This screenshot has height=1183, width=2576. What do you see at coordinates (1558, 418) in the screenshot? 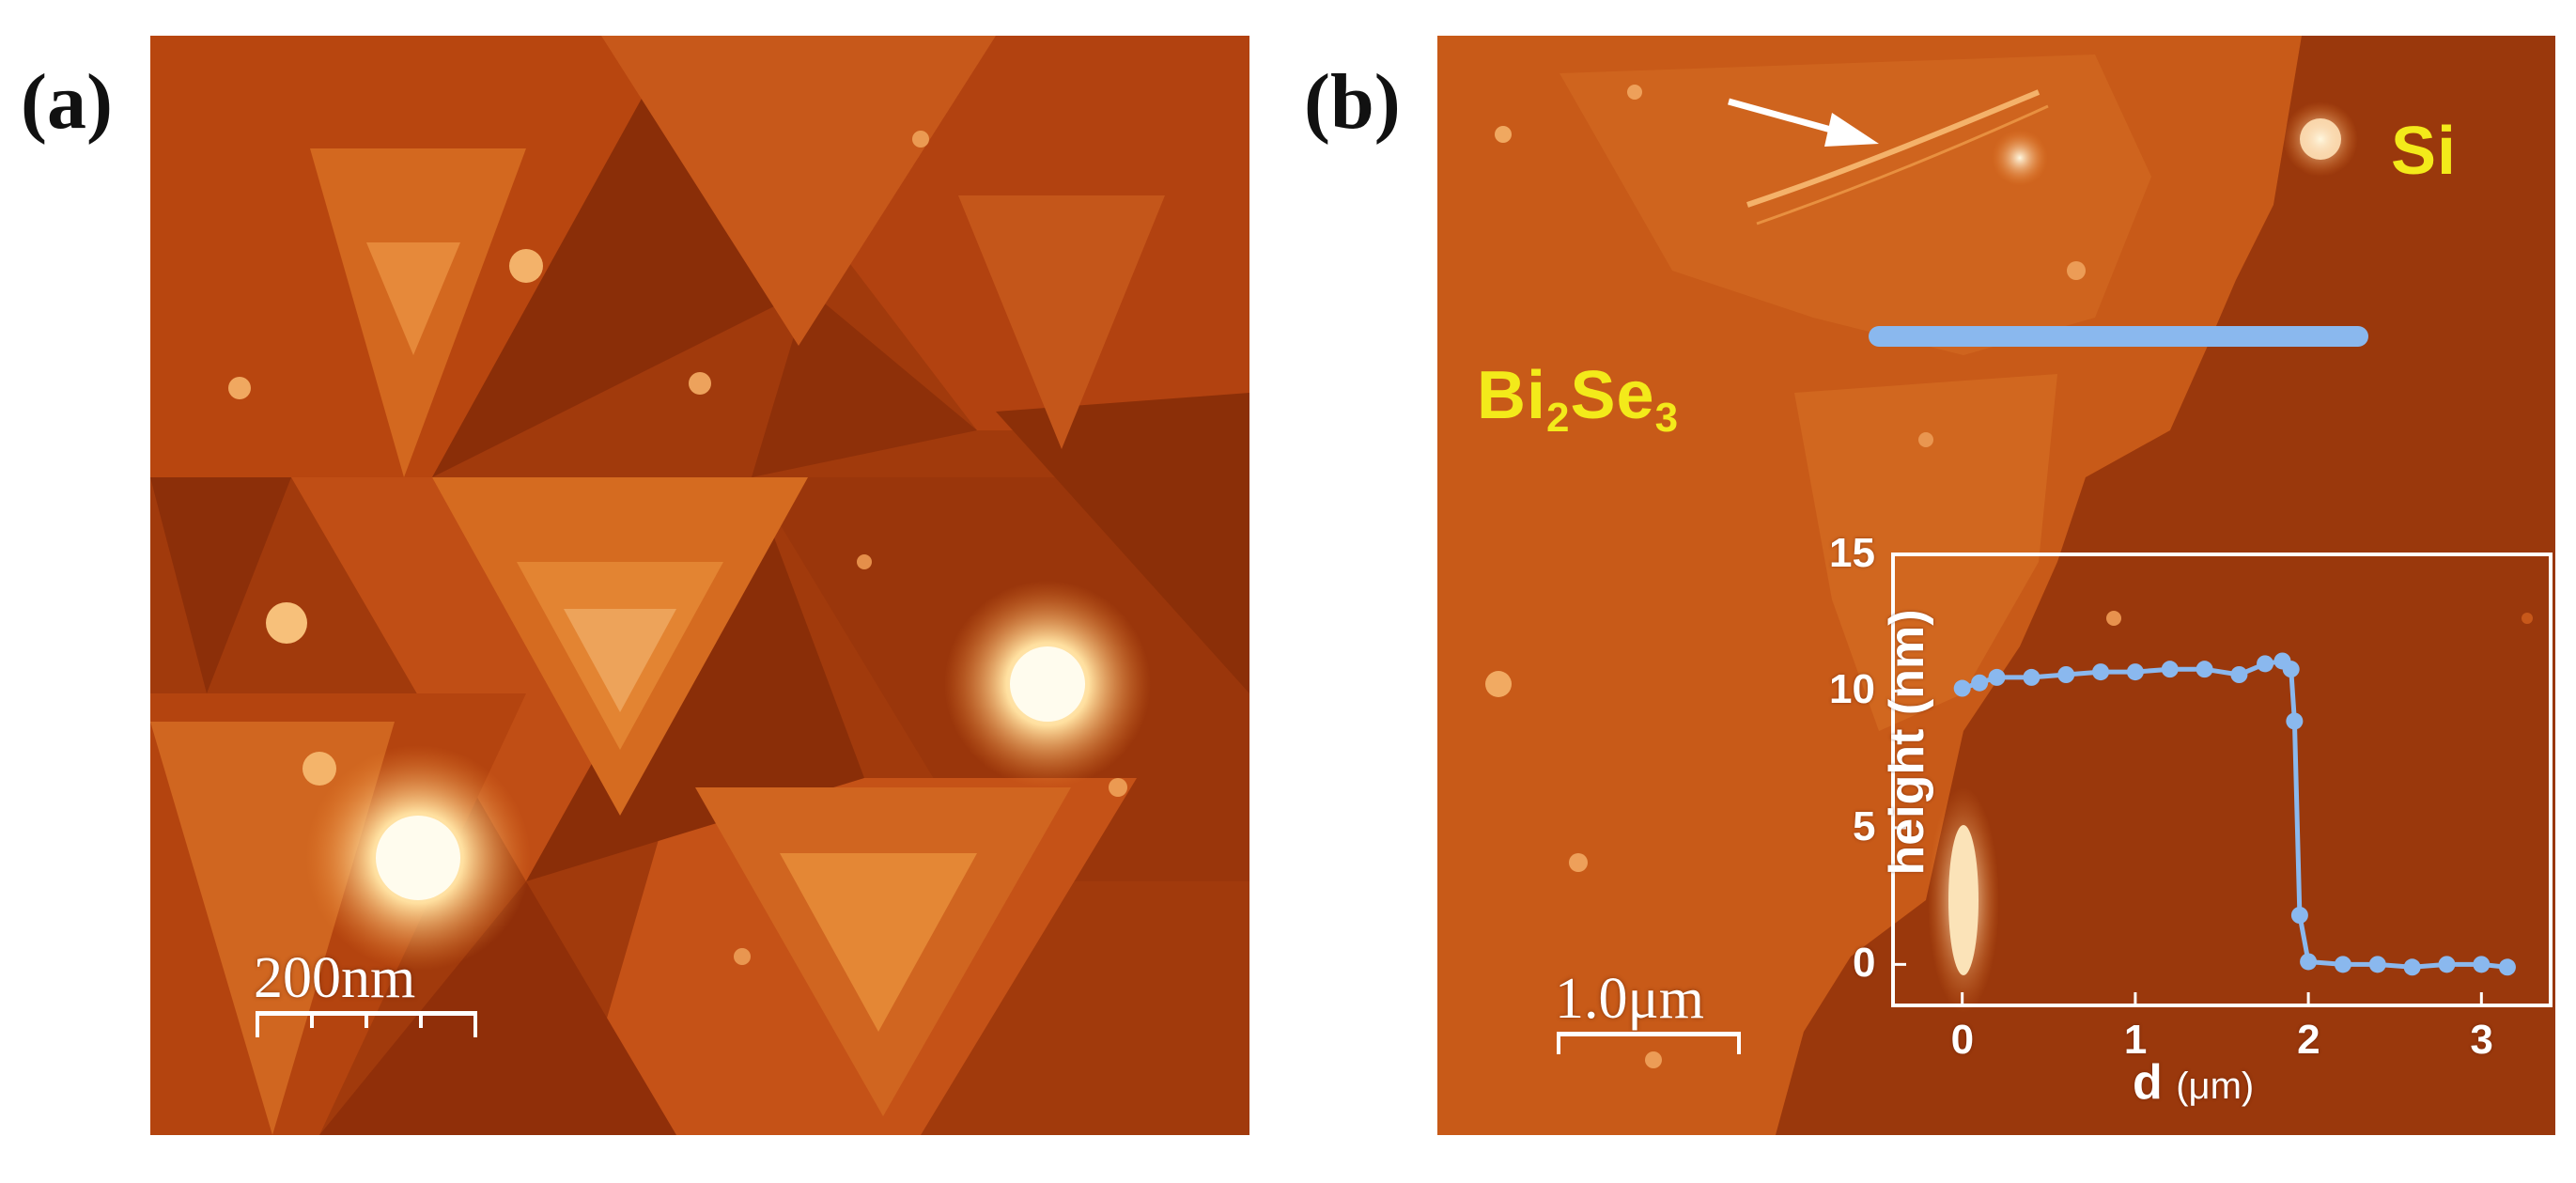
I see `label-bi2se3-sub1: 2` at bounding box center [1558, 418].